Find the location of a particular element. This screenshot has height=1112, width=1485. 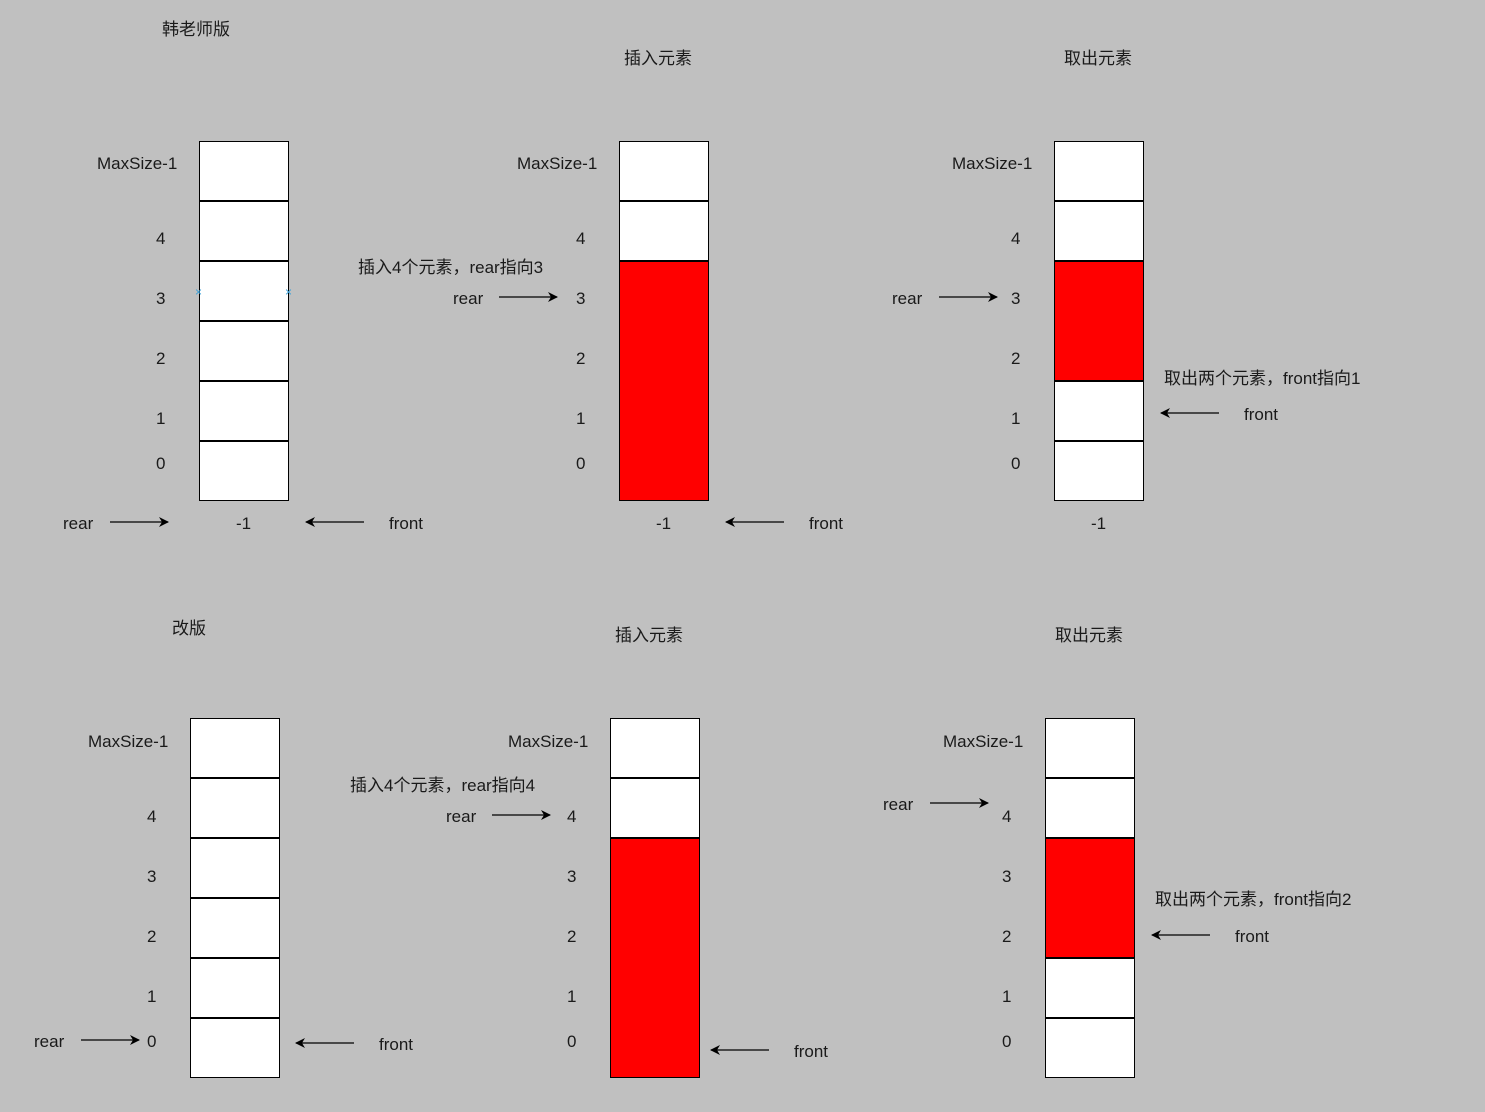

title-remove-revised: 取出元素 is located at coordinates (1089, 635).